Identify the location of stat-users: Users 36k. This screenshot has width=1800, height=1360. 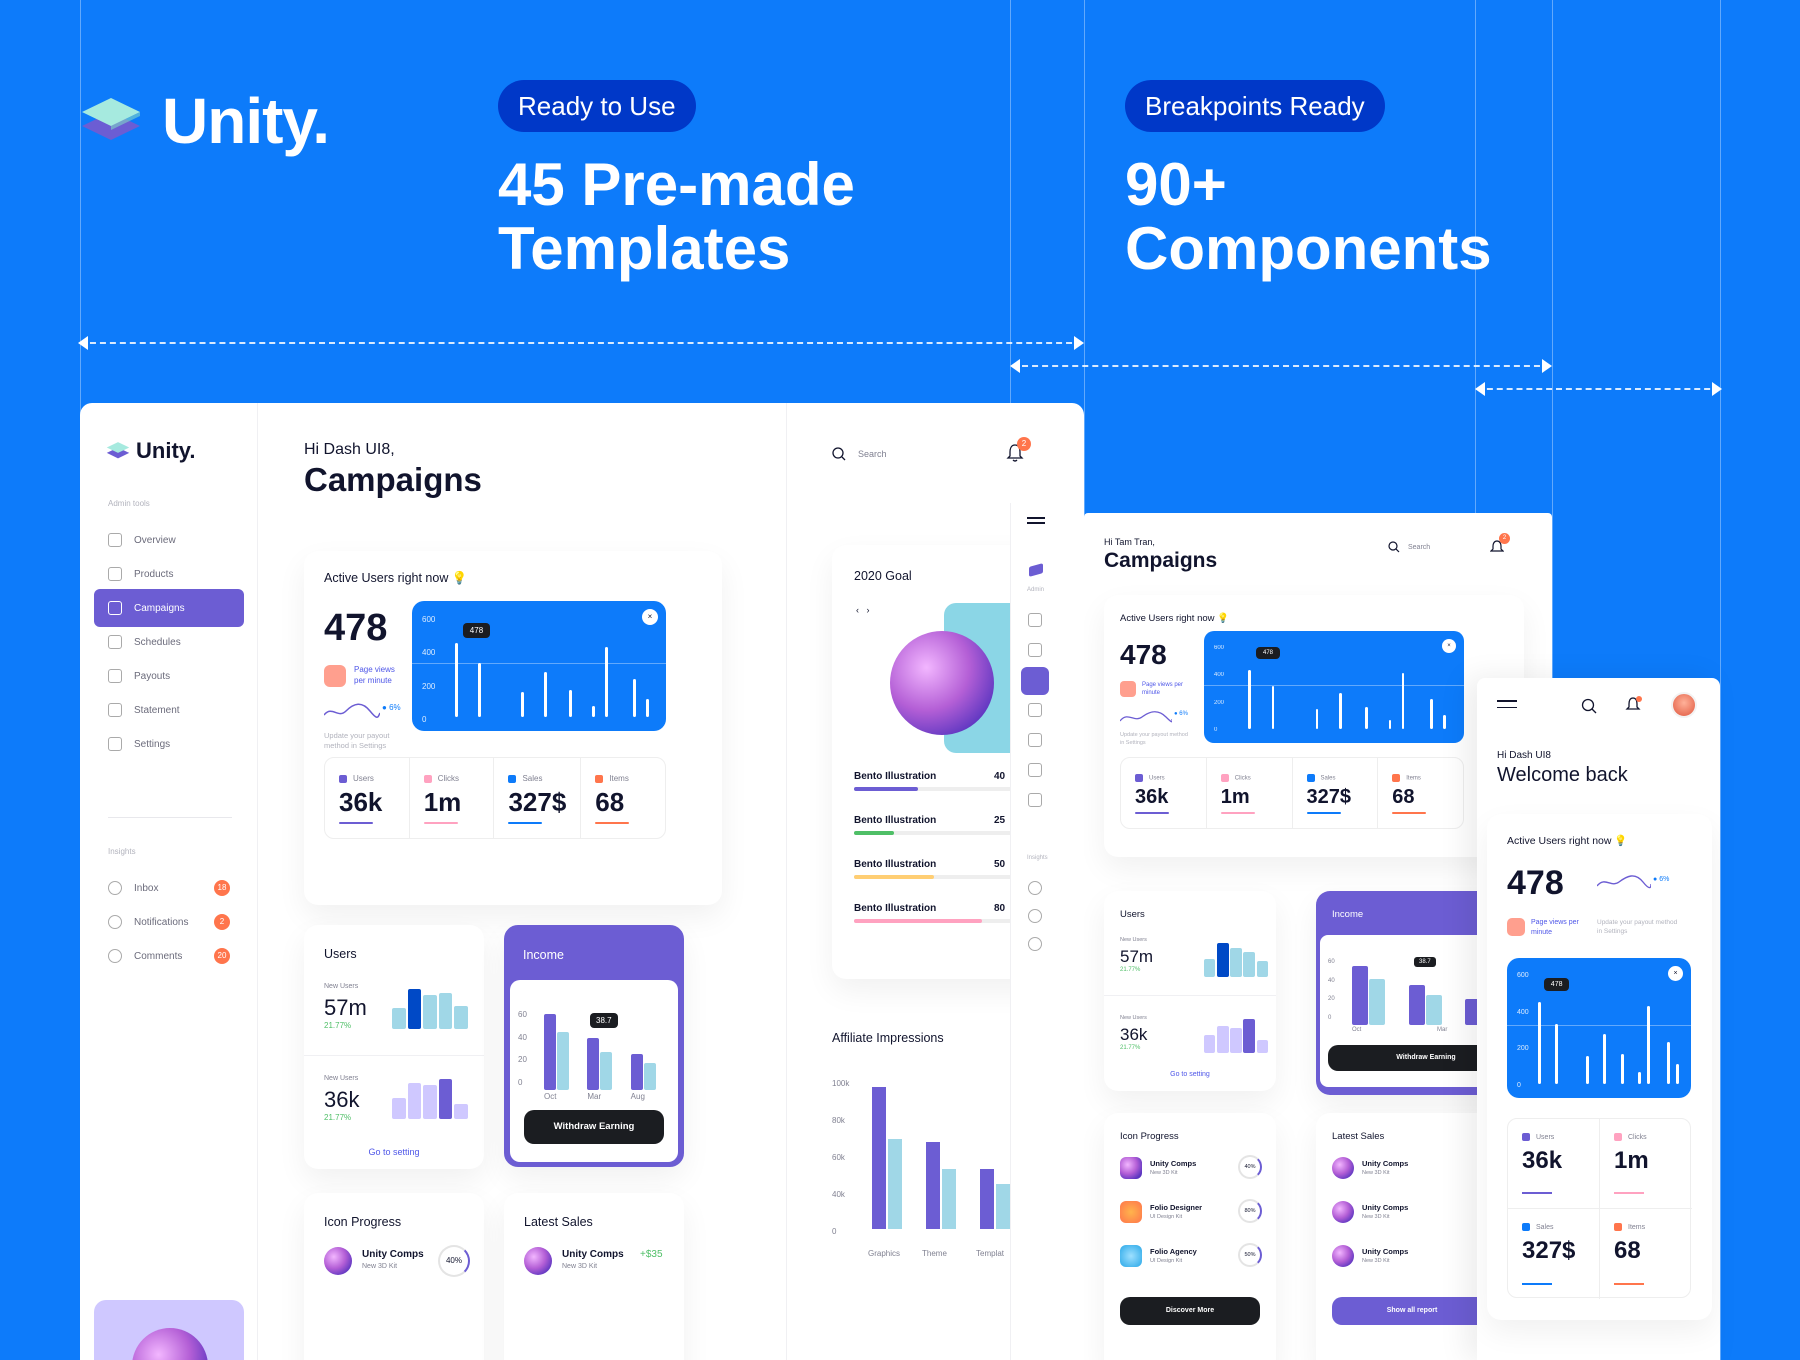
(1164, 793).